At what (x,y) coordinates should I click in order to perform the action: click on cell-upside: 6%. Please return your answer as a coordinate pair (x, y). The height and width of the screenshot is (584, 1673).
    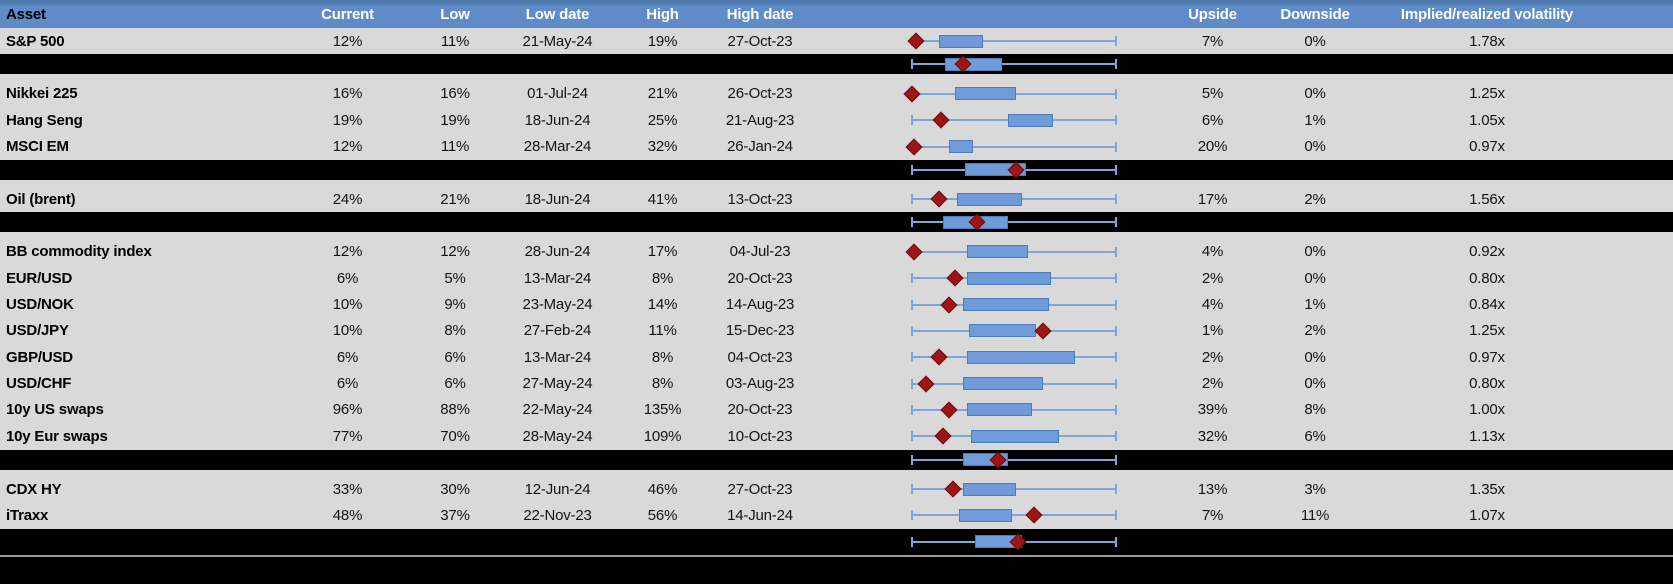
    Looking at the image, I should click on (1212, 120).